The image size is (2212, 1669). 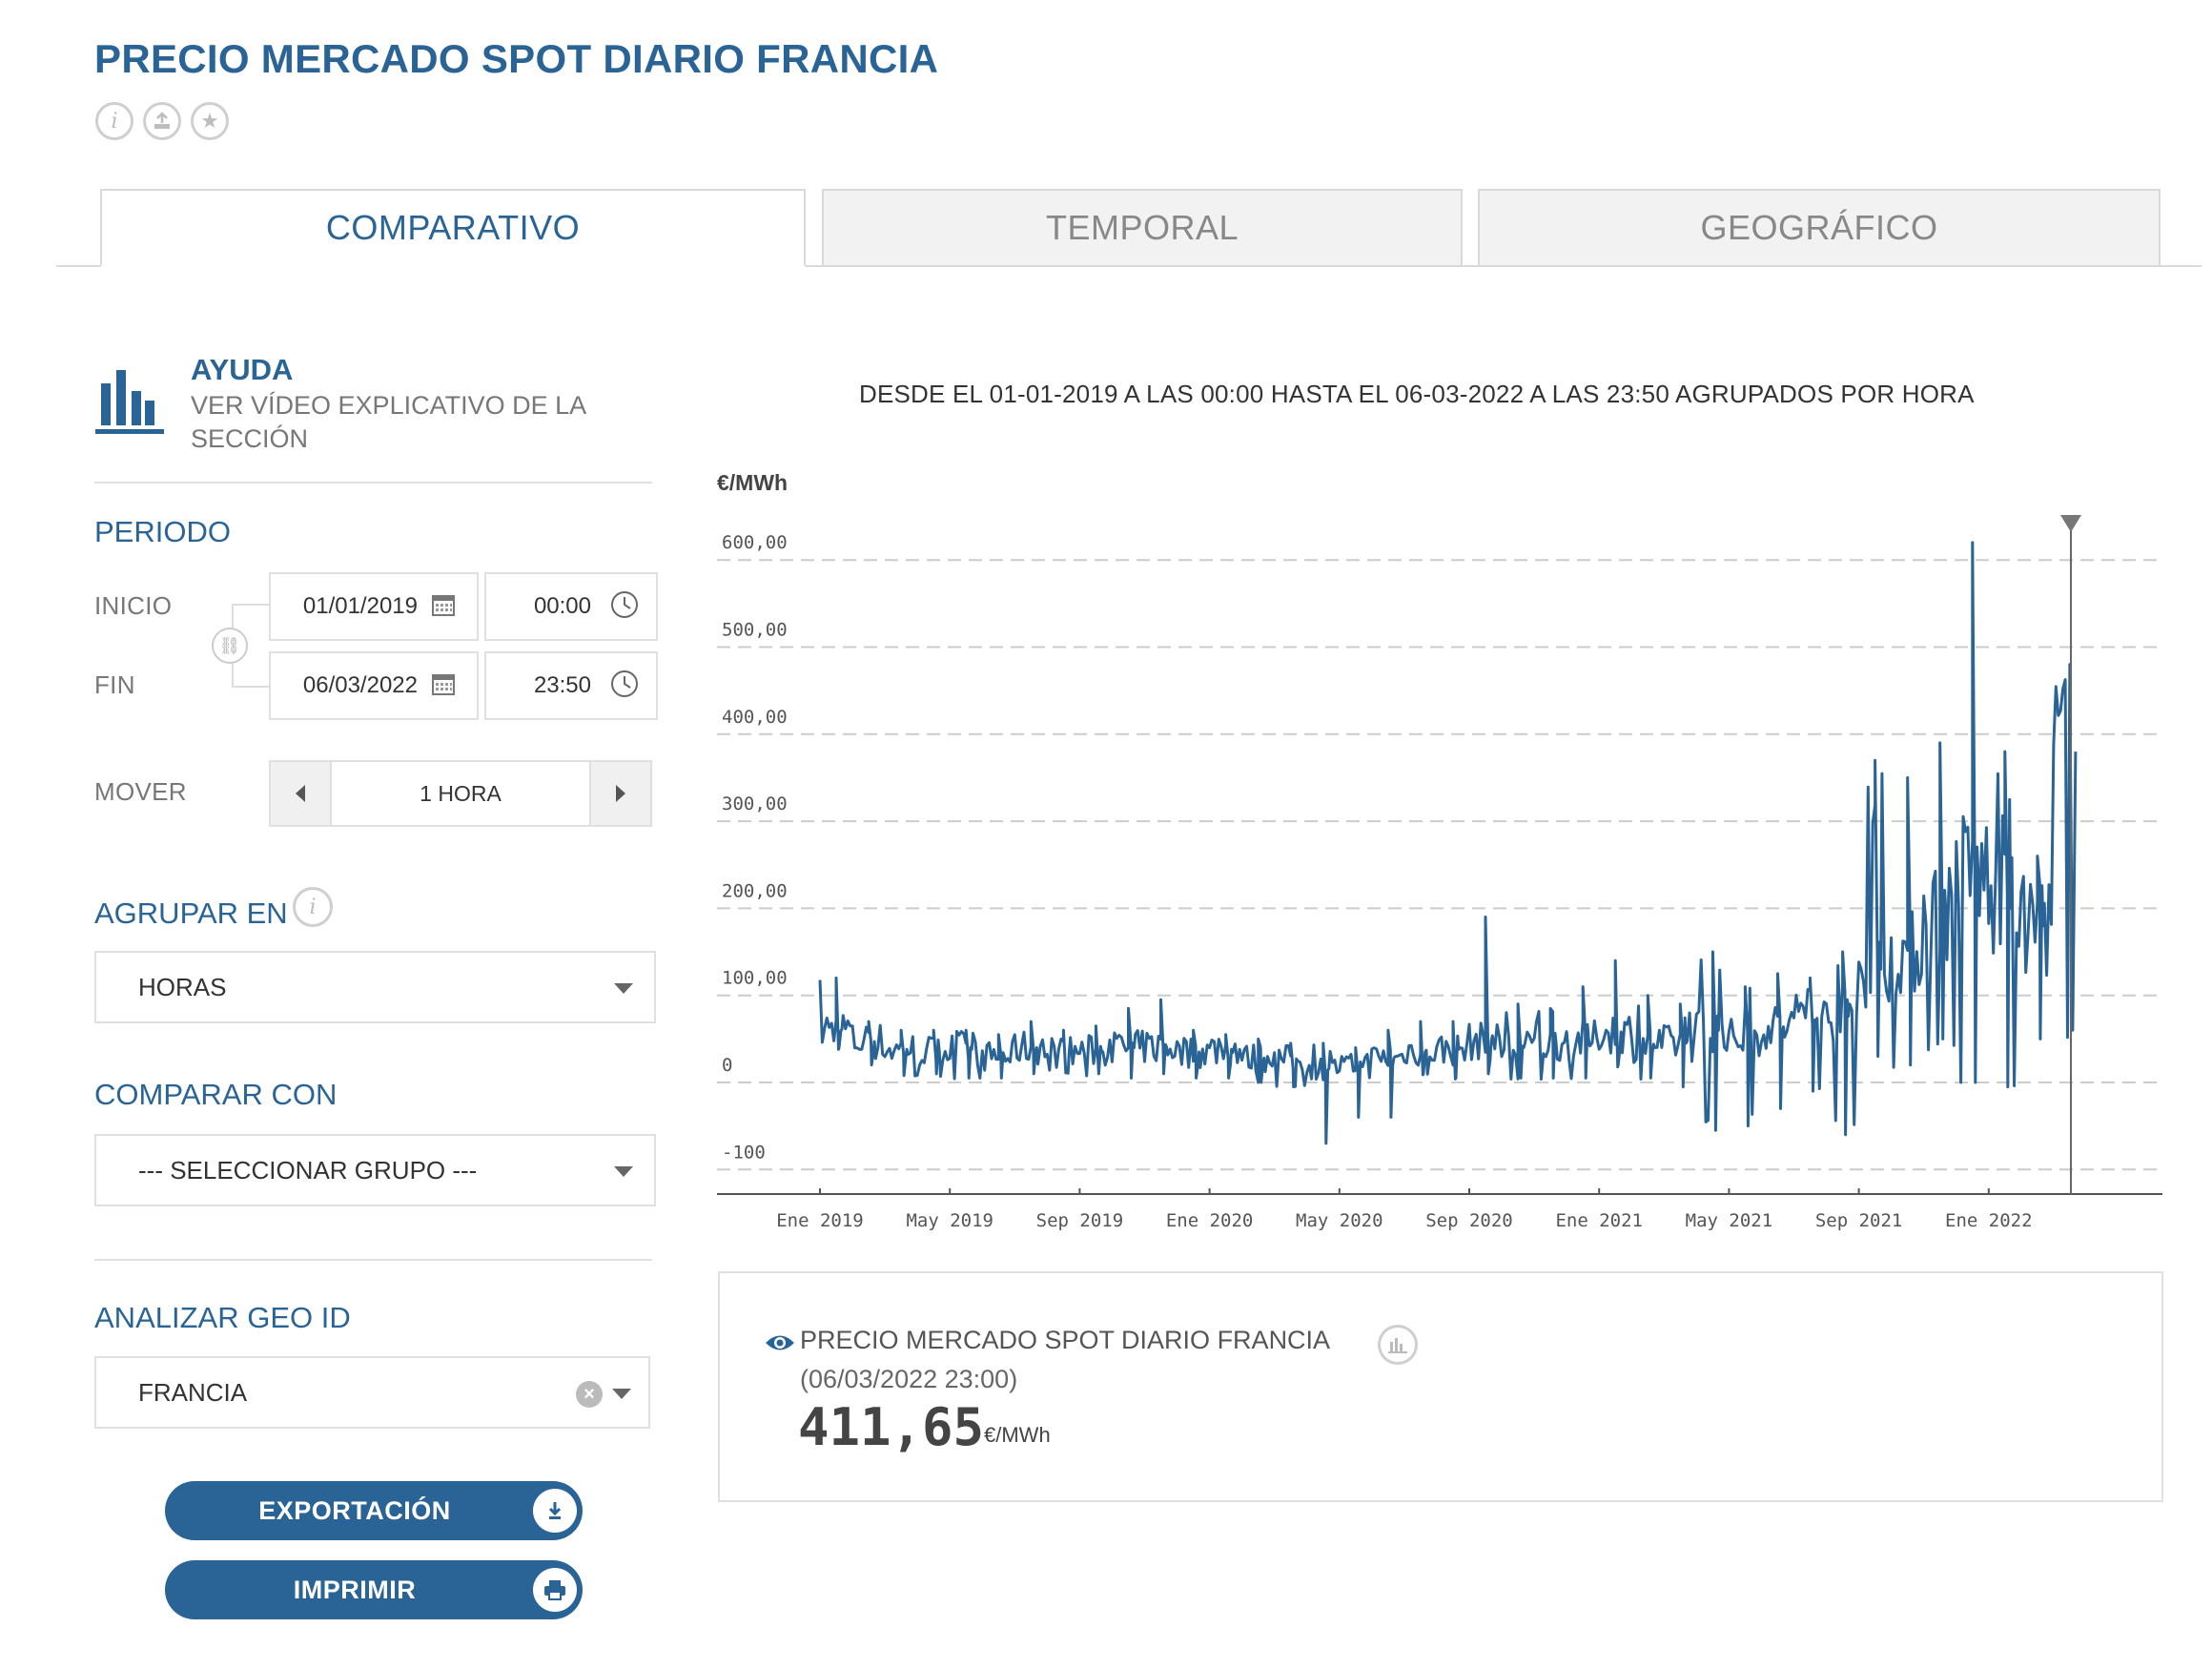 I want to click on page-title: PRECIO MERCADO SPOT DIARIO FRANCIA, so click(x=516, y=59).